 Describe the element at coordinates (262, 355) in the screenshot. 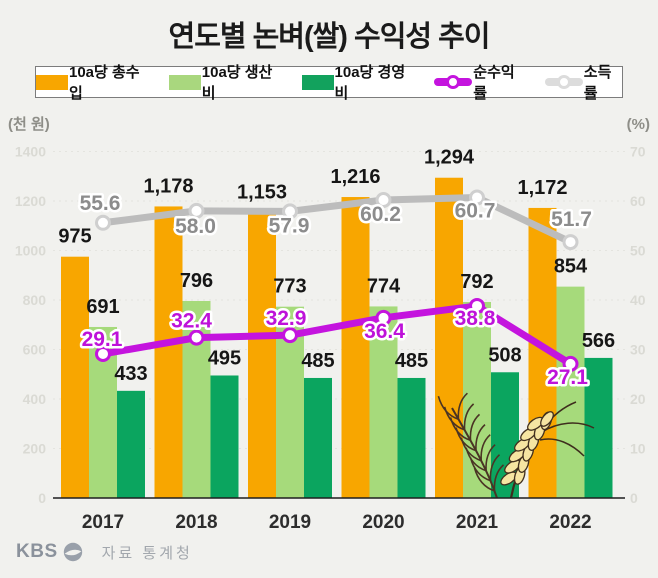

I see `bar-total-income-2019` at that location.